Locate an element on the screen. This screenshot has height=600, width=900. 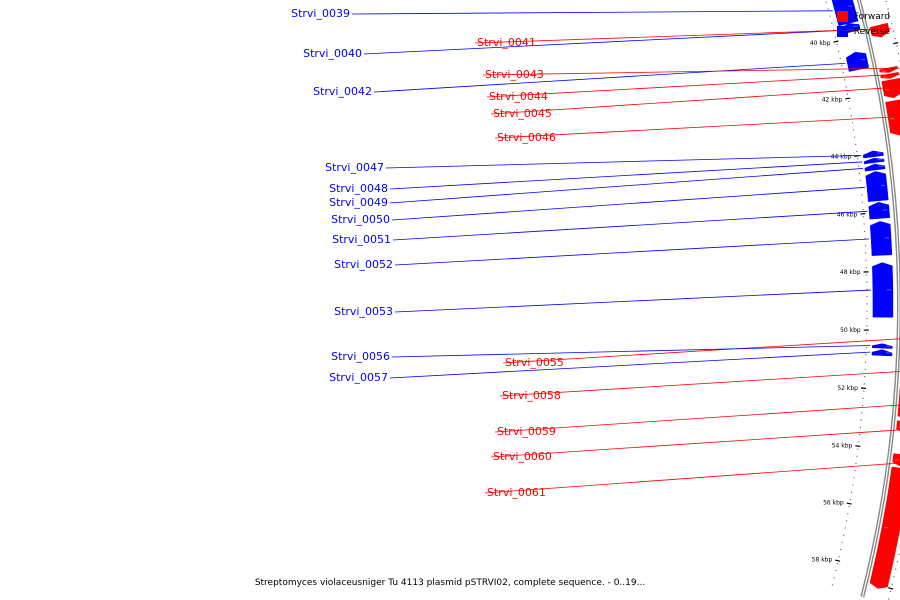
backbone-arc-highlight is located at coordinates (879, 299).